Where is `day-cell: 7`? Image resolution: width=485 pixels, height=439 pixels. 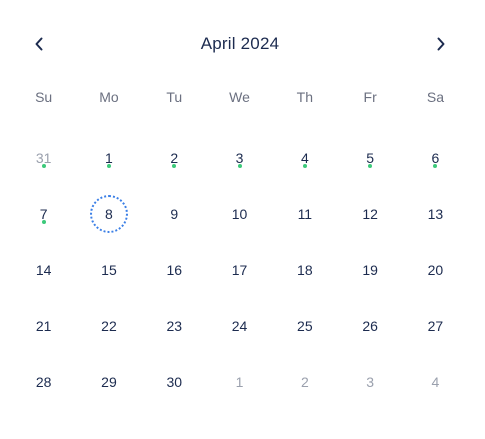
day-cell: 7 is located at coordinates (43, 214).